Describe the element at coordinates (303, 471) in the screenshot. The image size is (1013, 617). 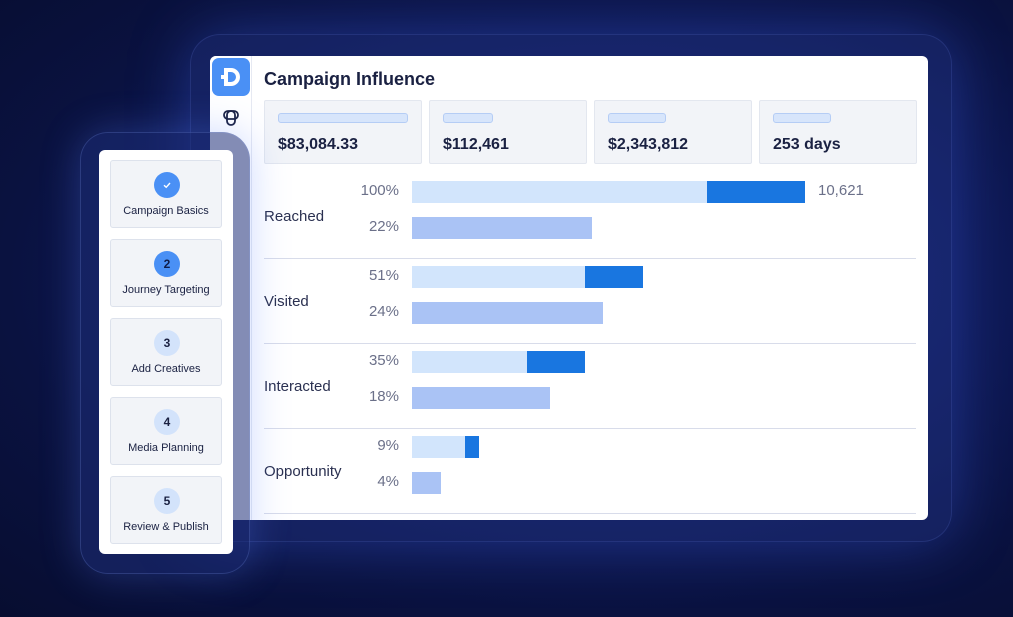
I see `funnel-stage-label: Opportunity` at that location.